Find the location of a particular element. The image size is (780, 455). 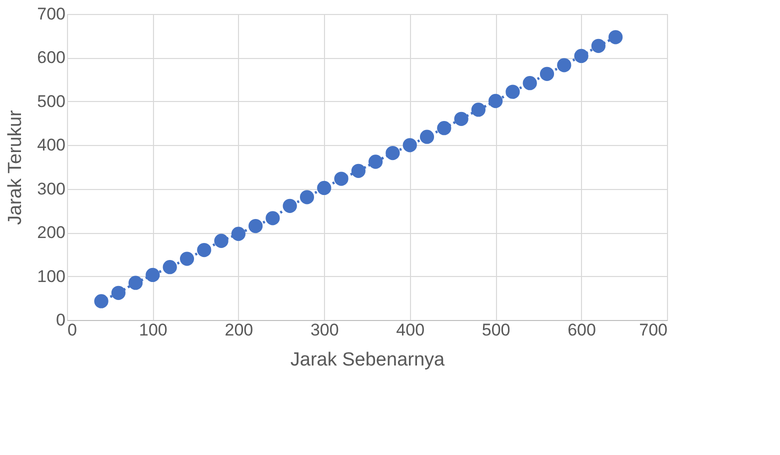

y-tick-label: 300 is located at coordinates (51, 188).